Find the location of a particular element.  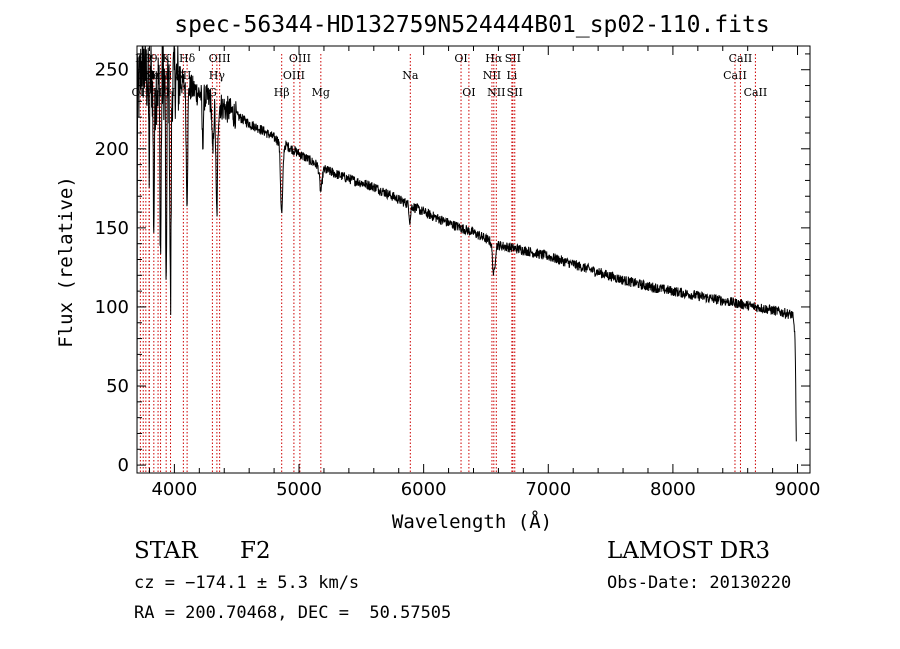

y-tick-label: 200 is located at coordinates (112, 149).